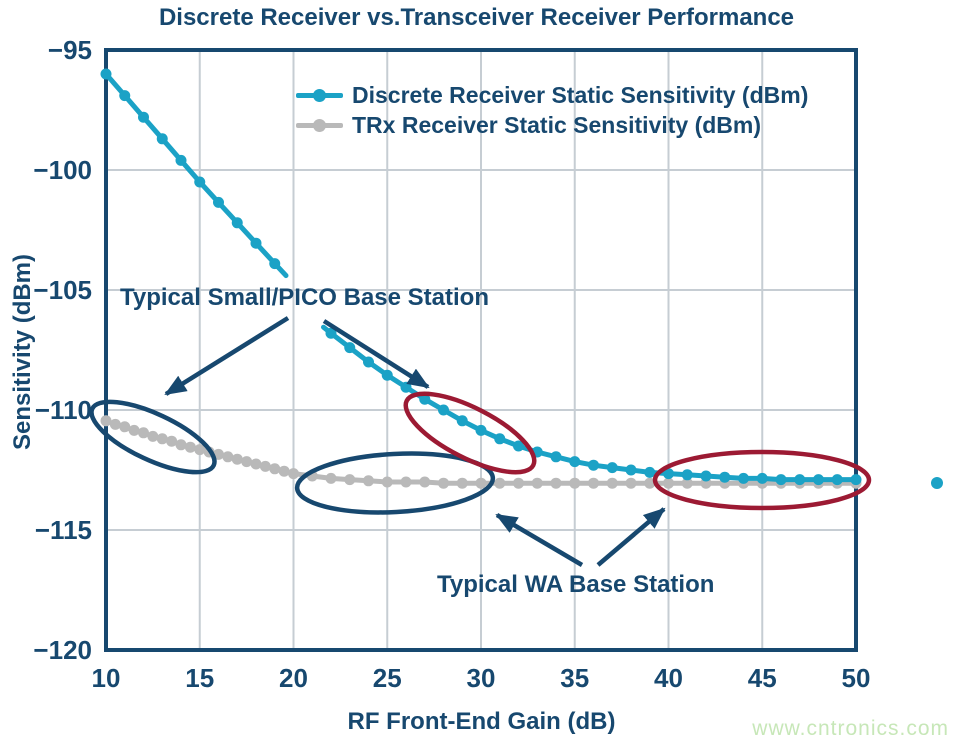 This screenshot has height=749, width=953. Describe the element at coordinates (63, 530) in the screenshot. I see `y-tick-label: −115` at that location.